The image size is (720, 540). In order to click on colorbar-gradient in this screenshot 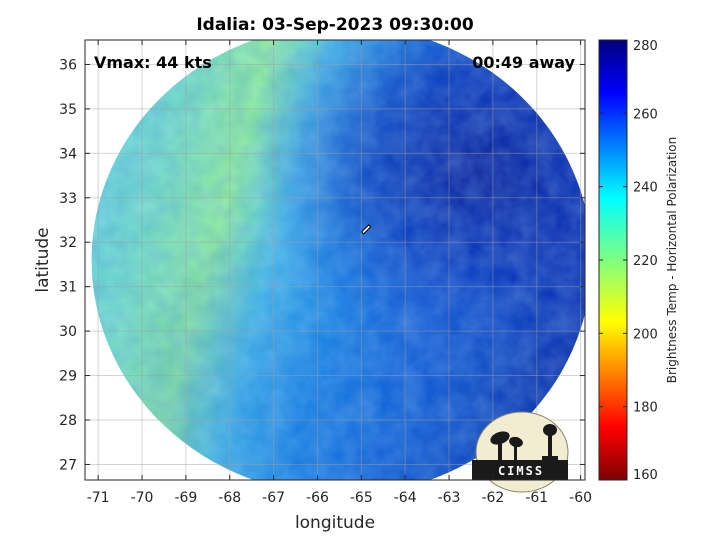, I will do `click(613, 260)`.